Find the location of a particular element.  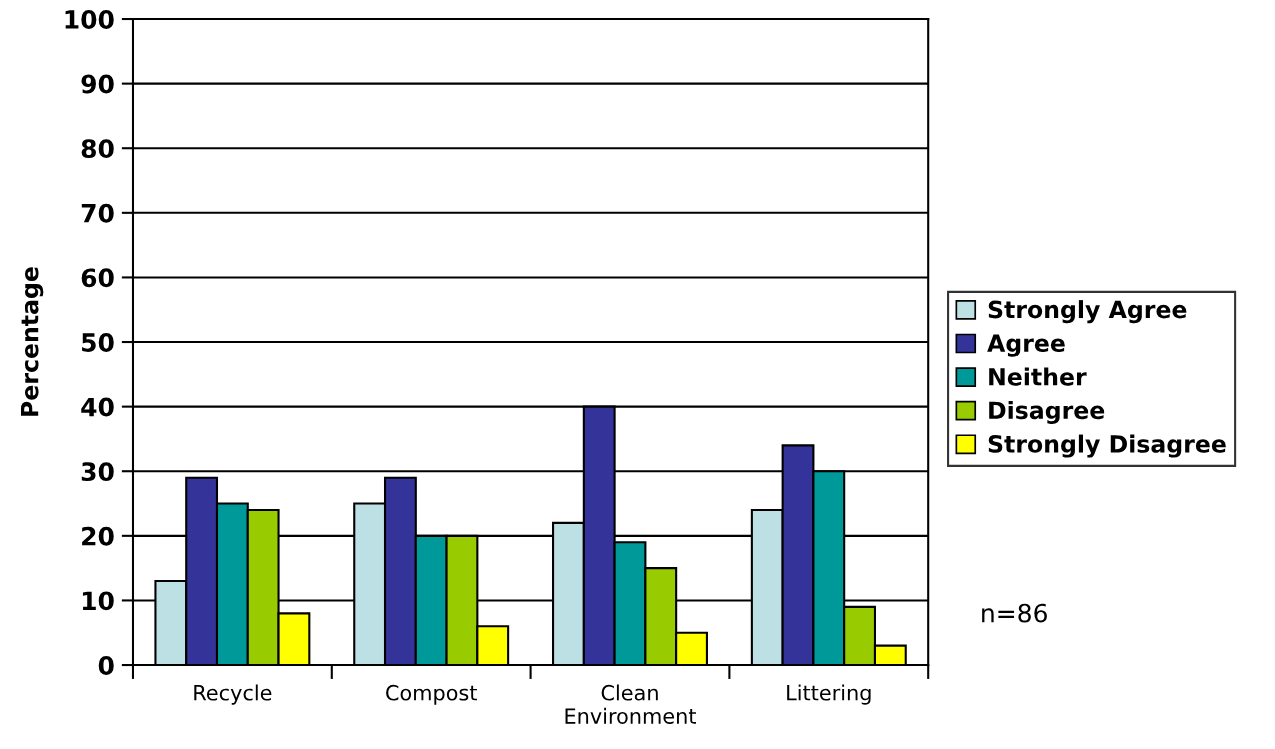

legend-label: Strongly Disagree is located at coordinates (1107, 446).